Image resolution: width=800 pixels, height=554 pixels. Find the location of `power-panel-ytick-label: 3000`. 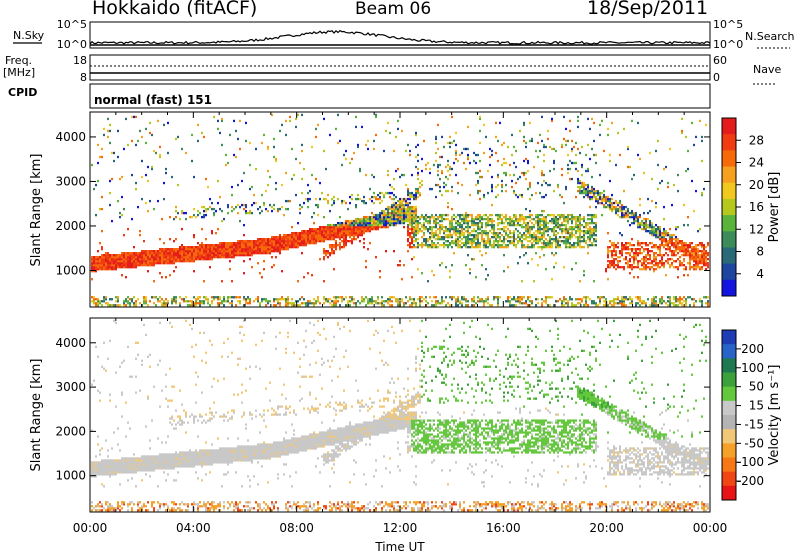

power-panel-ytick-label: 3000 is located at coordinates (70, 181).